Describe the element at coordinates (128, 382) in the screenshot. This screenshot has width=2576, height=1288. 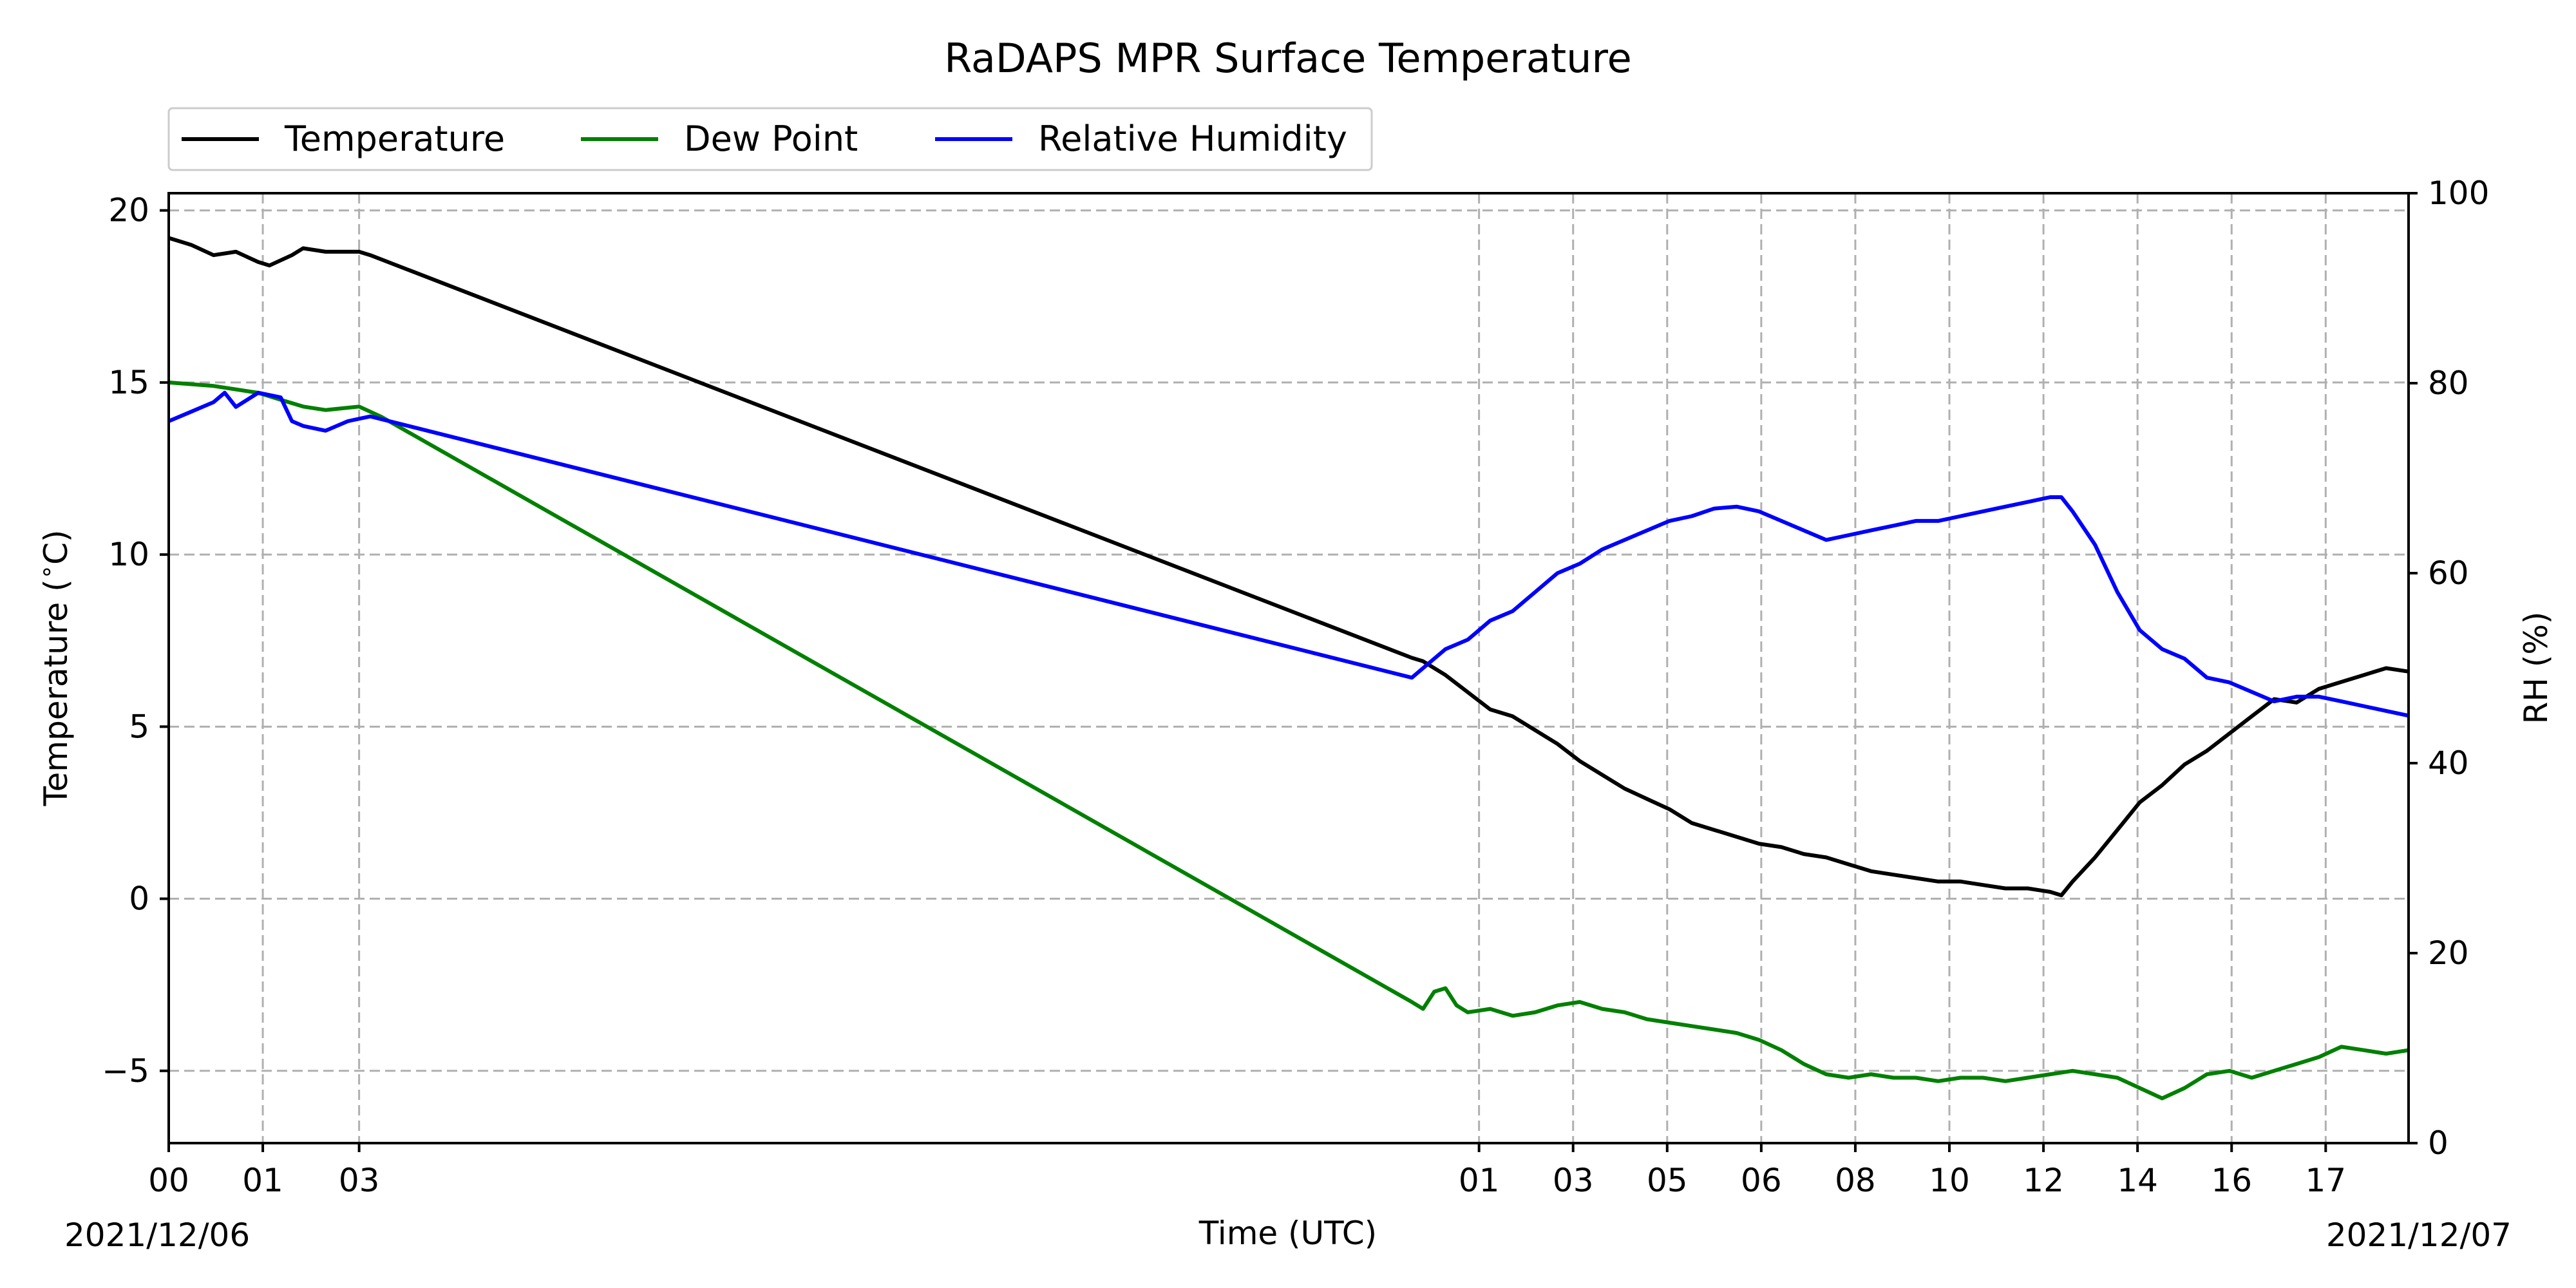
I see `y-tick-label-left: 15` at that location.